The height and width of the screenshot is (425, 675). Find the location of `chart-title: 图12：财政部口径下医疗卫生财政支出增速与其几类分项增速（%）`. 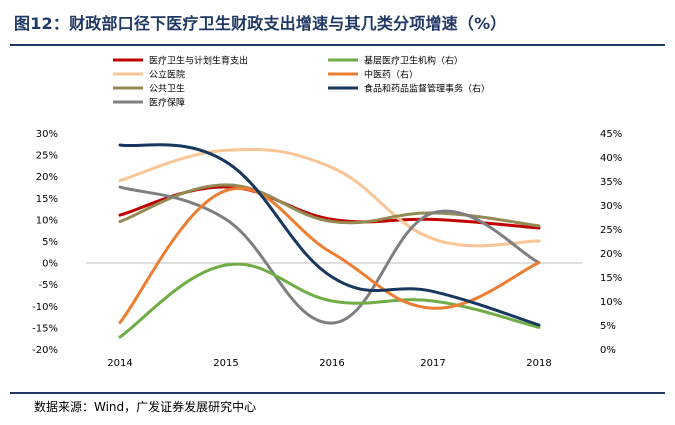

chart-title: 图12：财政部口径下医疗卫生财政支出增速与其几类分项增速（%） is located at coordinates (260, 23).